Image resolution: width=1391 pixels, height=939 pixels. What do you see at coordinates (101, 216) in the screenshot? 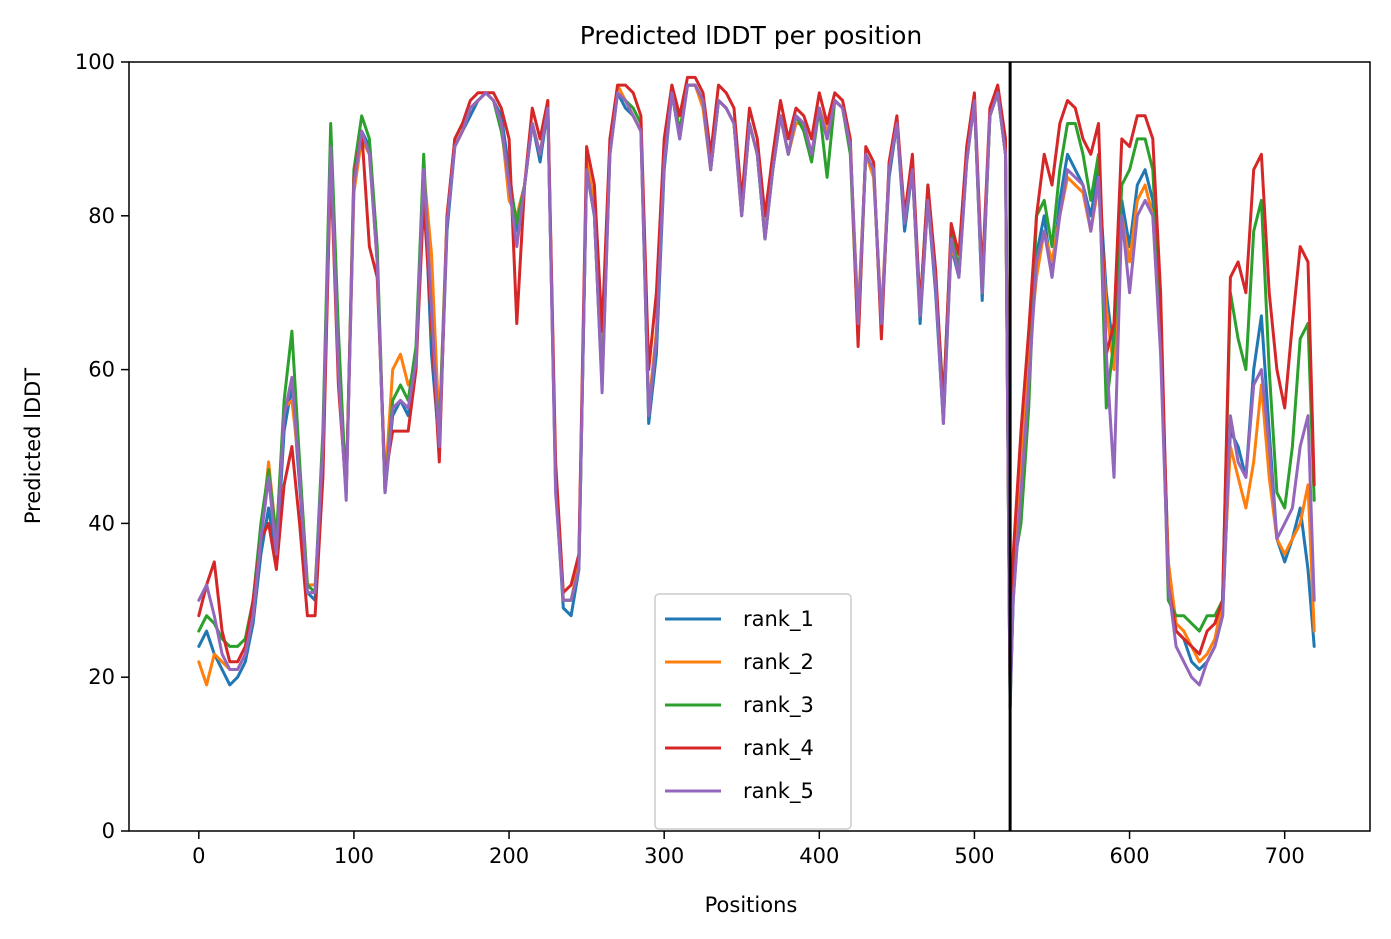
I see `y-tick-label: 80` at bounding box center [101, 216].